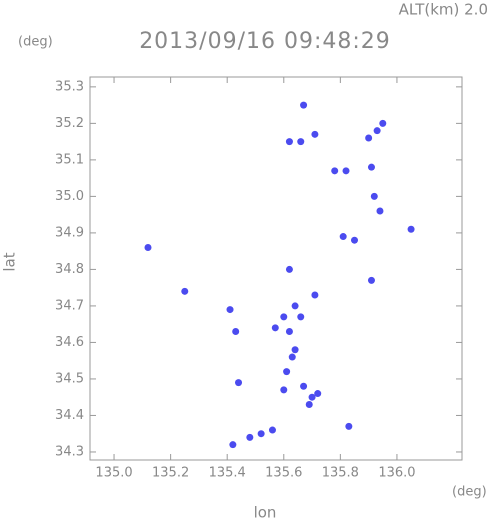 This screenshot has height=521, width=491. Describe the element at coordinates (113, 473) in the screenshot. I see `x-tick-label: 135.0` at that location.